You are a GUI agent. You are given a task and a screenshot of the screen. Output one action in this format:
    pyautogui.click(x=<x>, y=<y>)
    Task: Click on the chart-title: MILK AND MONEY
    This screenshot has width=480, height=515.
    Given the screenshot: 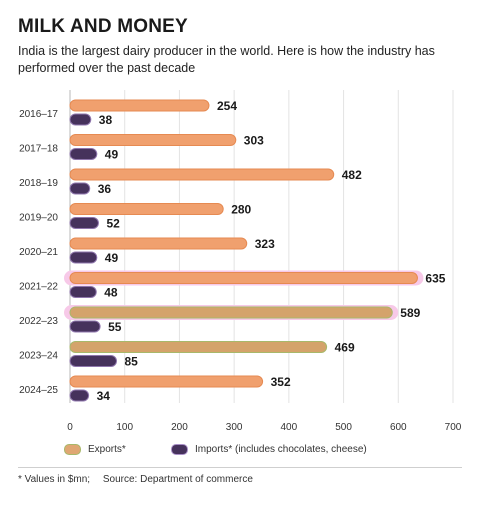 What is the action you would take?
    pyautogui.click(x=103, y=26)
    